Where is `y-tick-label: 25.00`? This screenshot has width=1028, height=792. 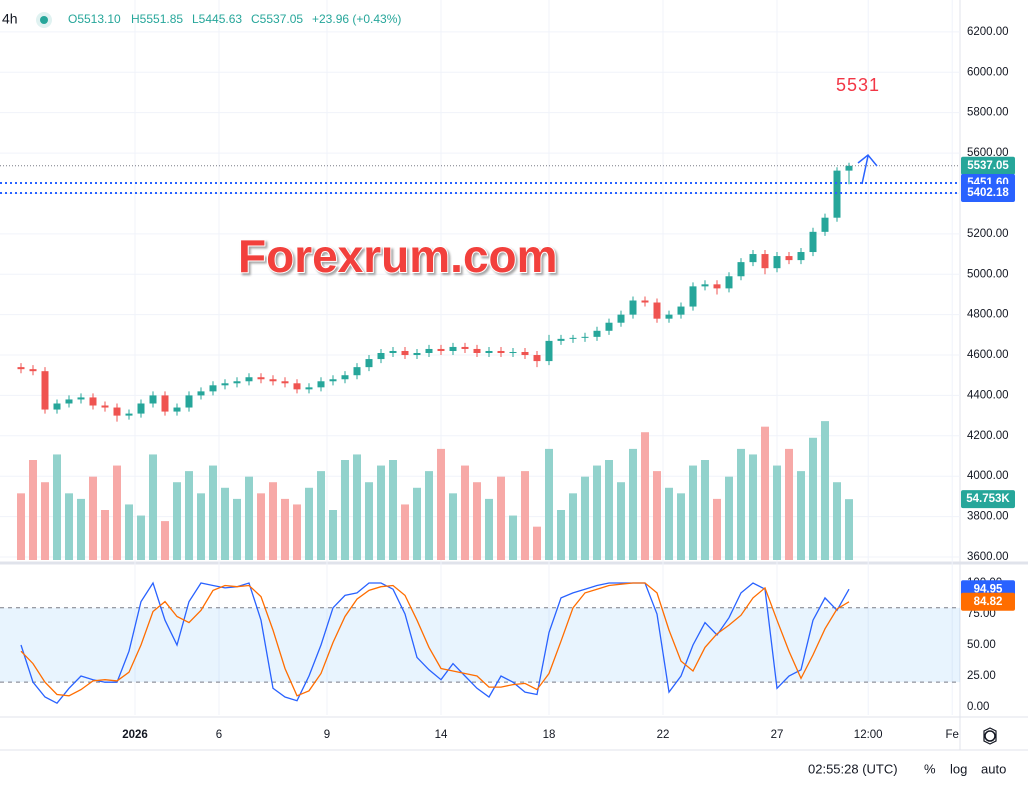
y-tick-label: 25.00 is located at coordinates (981, 676).